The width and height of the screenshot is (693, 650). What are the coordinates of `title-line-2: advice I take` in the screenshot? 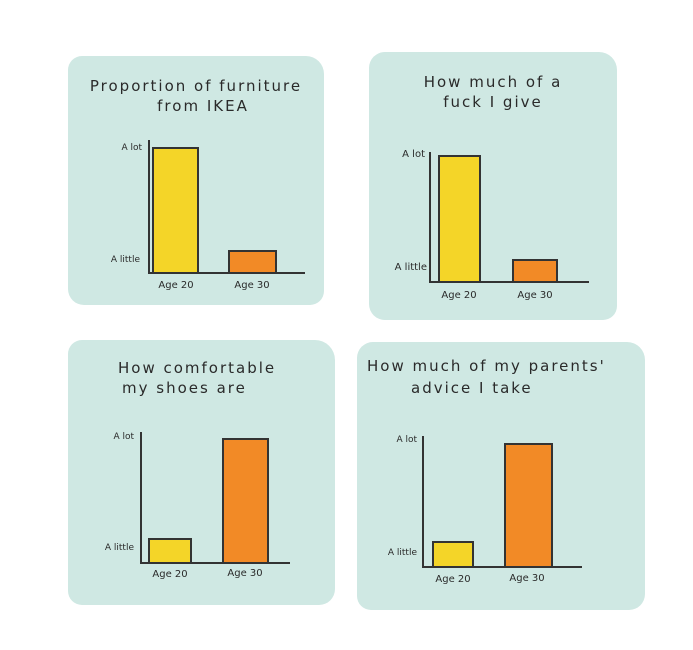 It's located at (472, 388).